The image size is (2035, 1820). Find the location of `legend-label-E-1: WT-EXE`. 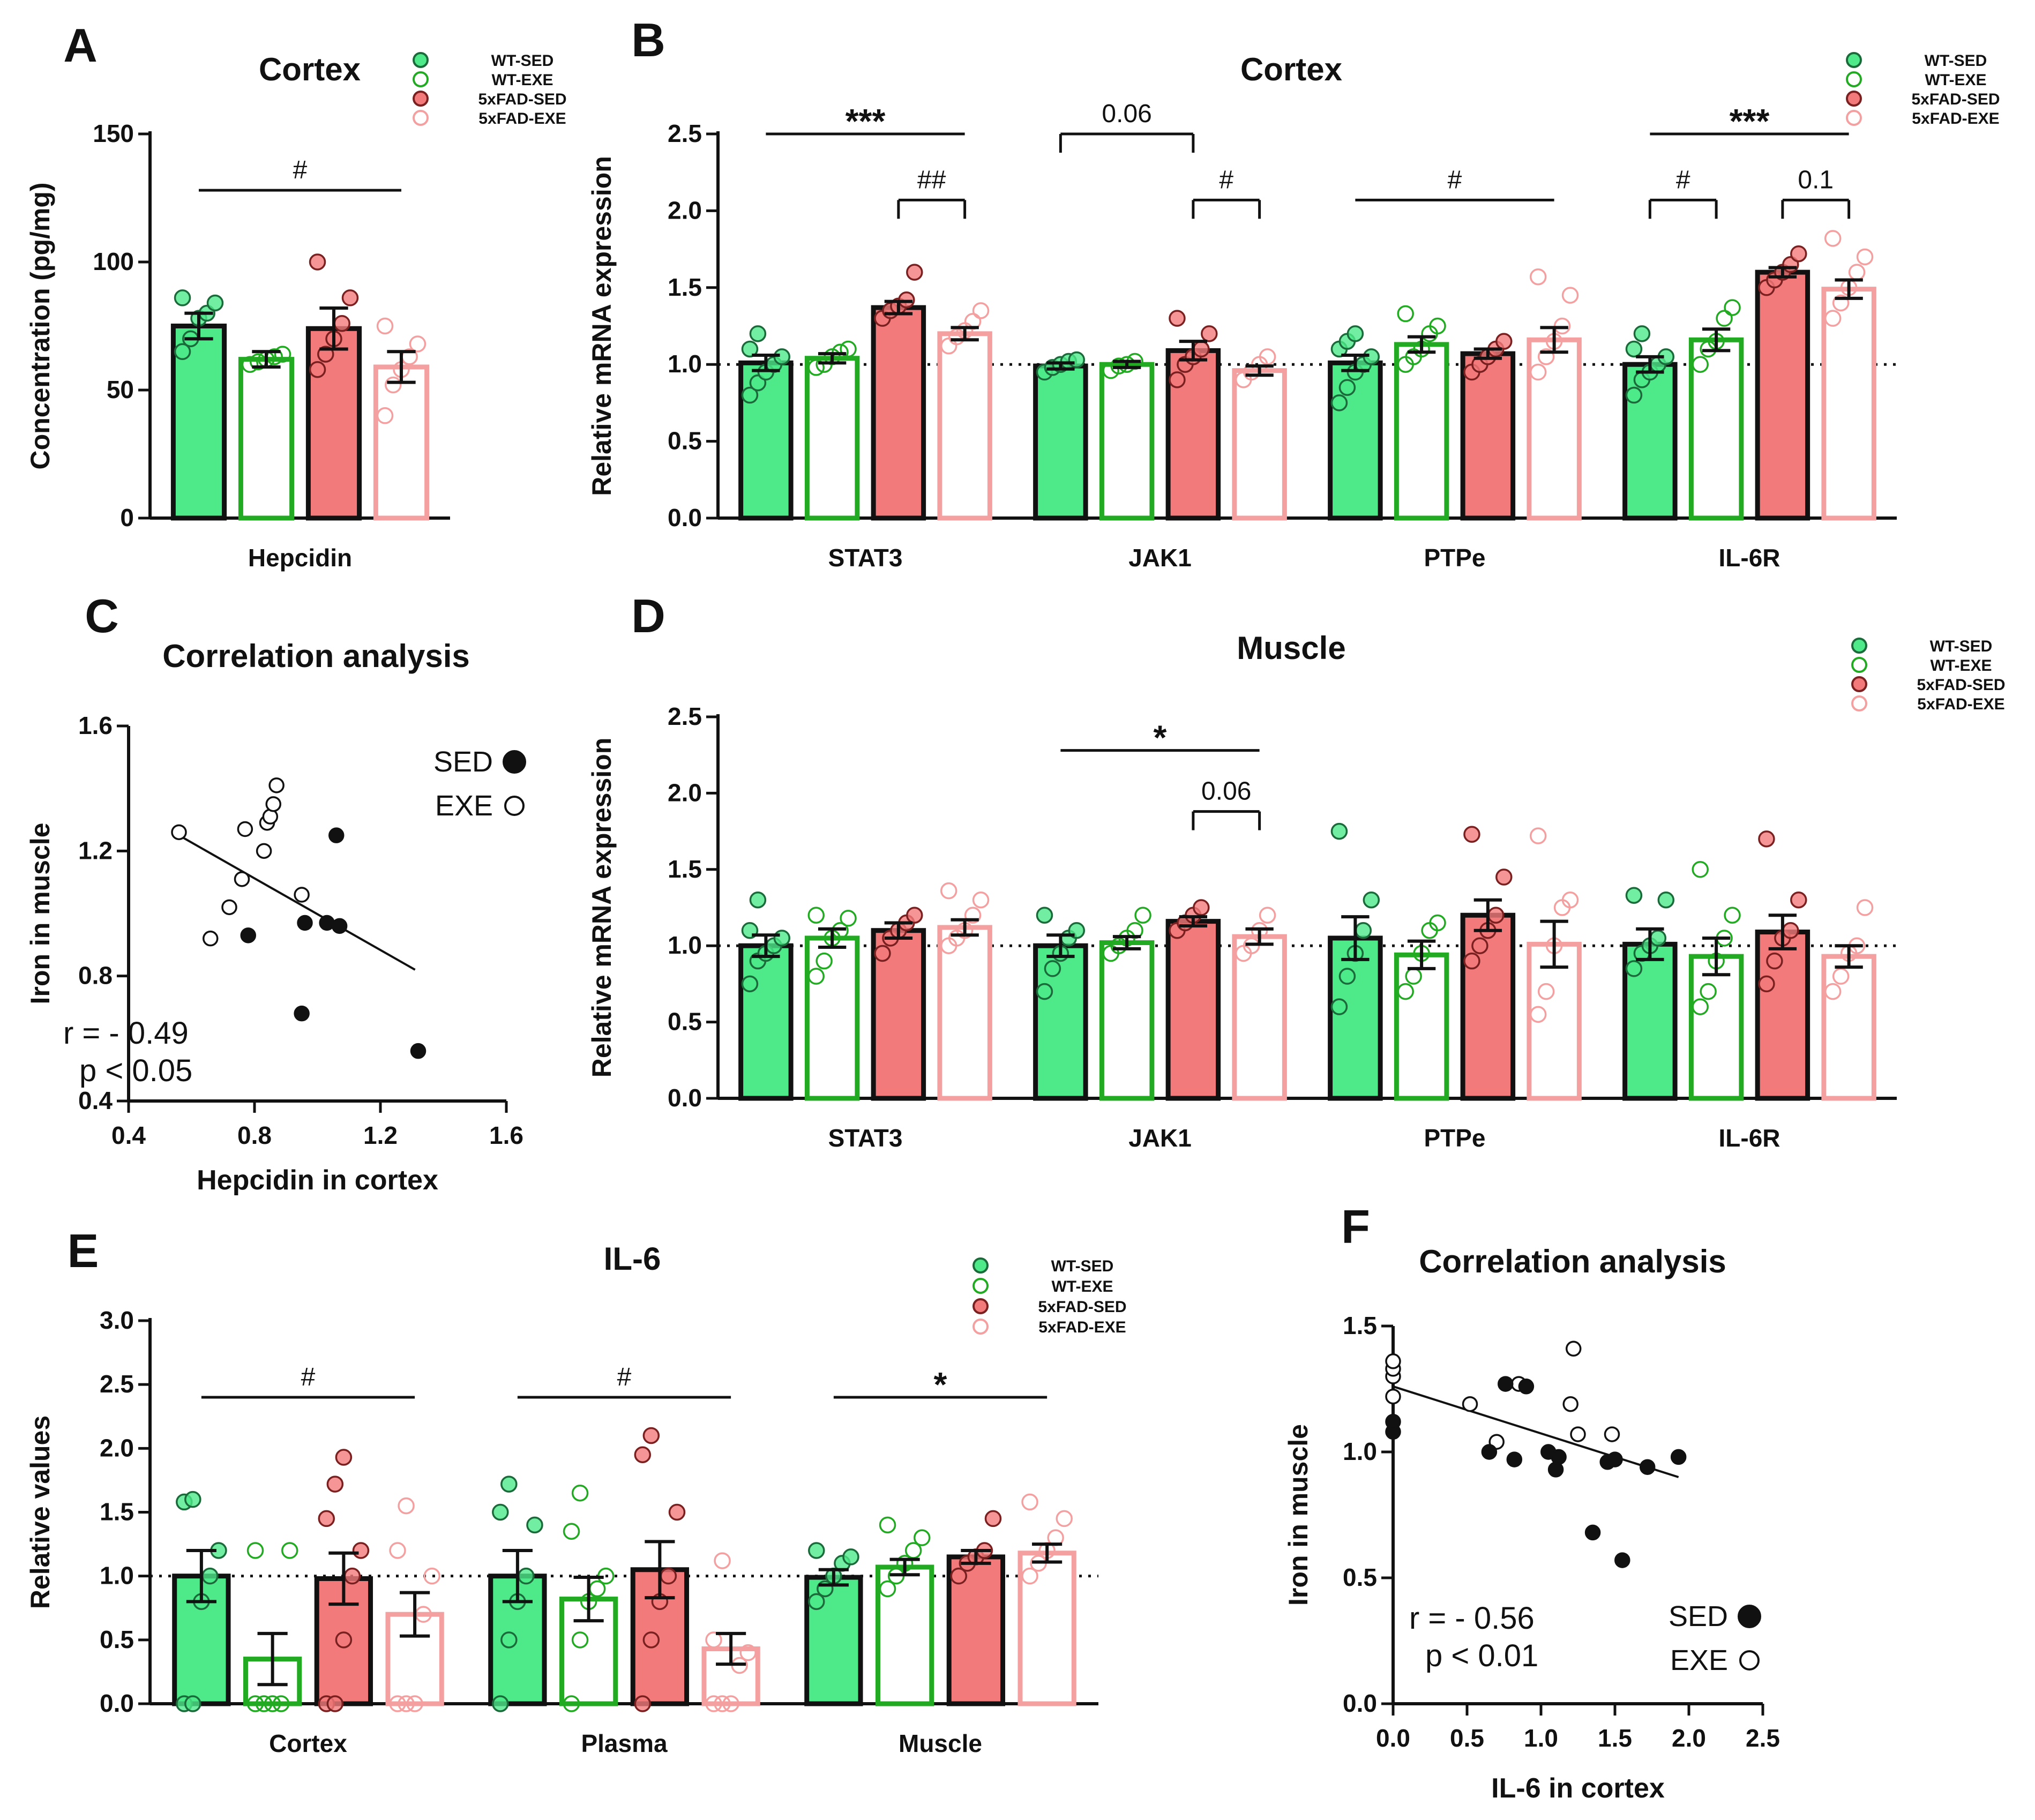

legend-label-E-1: WT-EXE is located at coordinates (1082, 1286).